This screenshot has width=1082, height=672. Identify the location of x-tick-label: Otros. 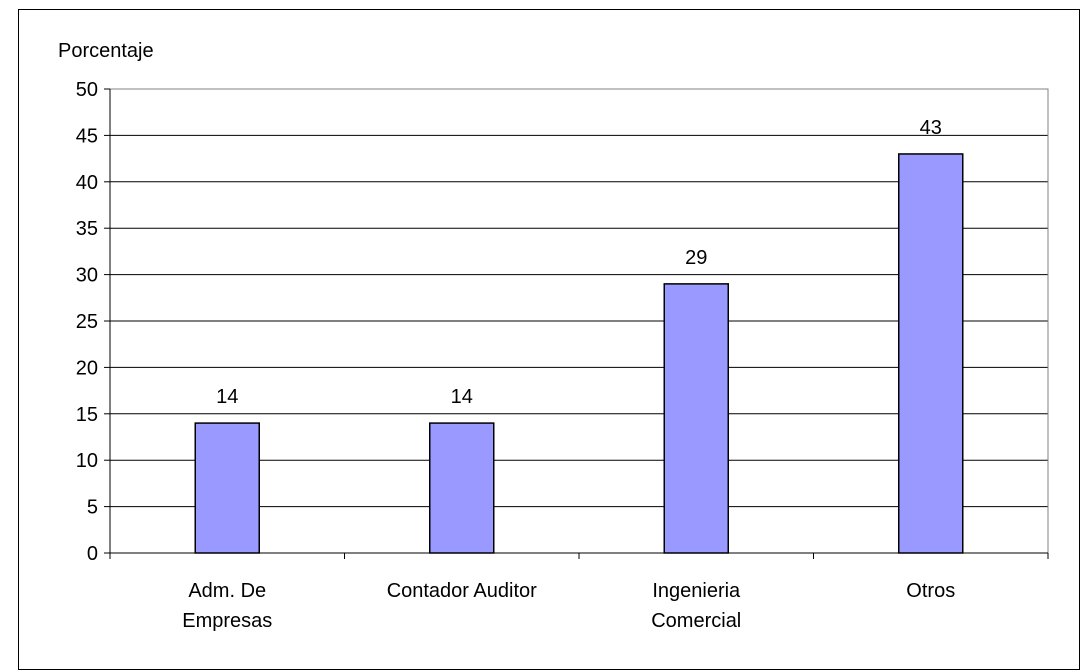
(930, 591).